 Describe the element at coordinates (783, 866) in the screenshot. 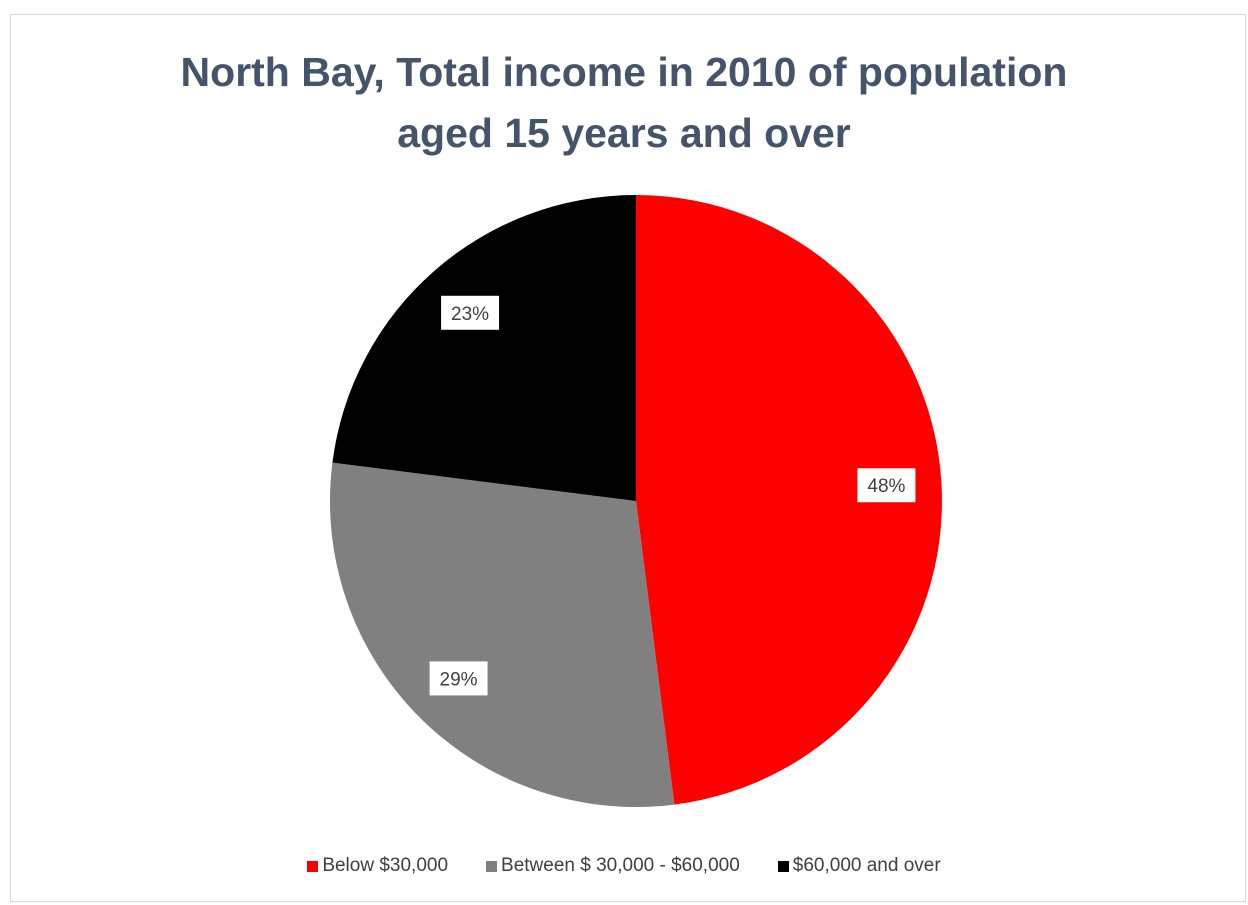

I see `legend-swatch-60000-and-over` at that location.